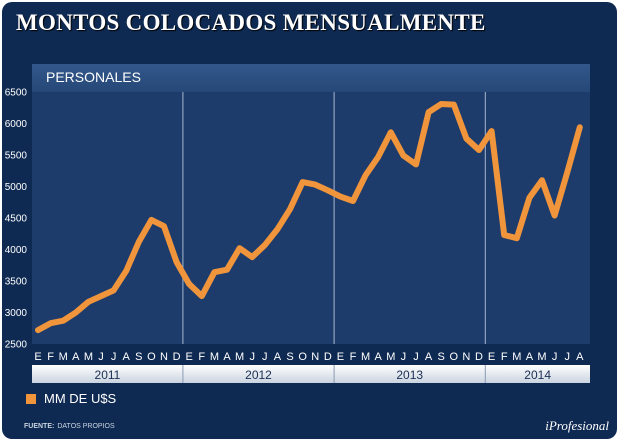 The image size is (621, 443). Describe the element at coordinates (16, 93) in the screenshot. I see `y-tick-label: 6500` at that location.